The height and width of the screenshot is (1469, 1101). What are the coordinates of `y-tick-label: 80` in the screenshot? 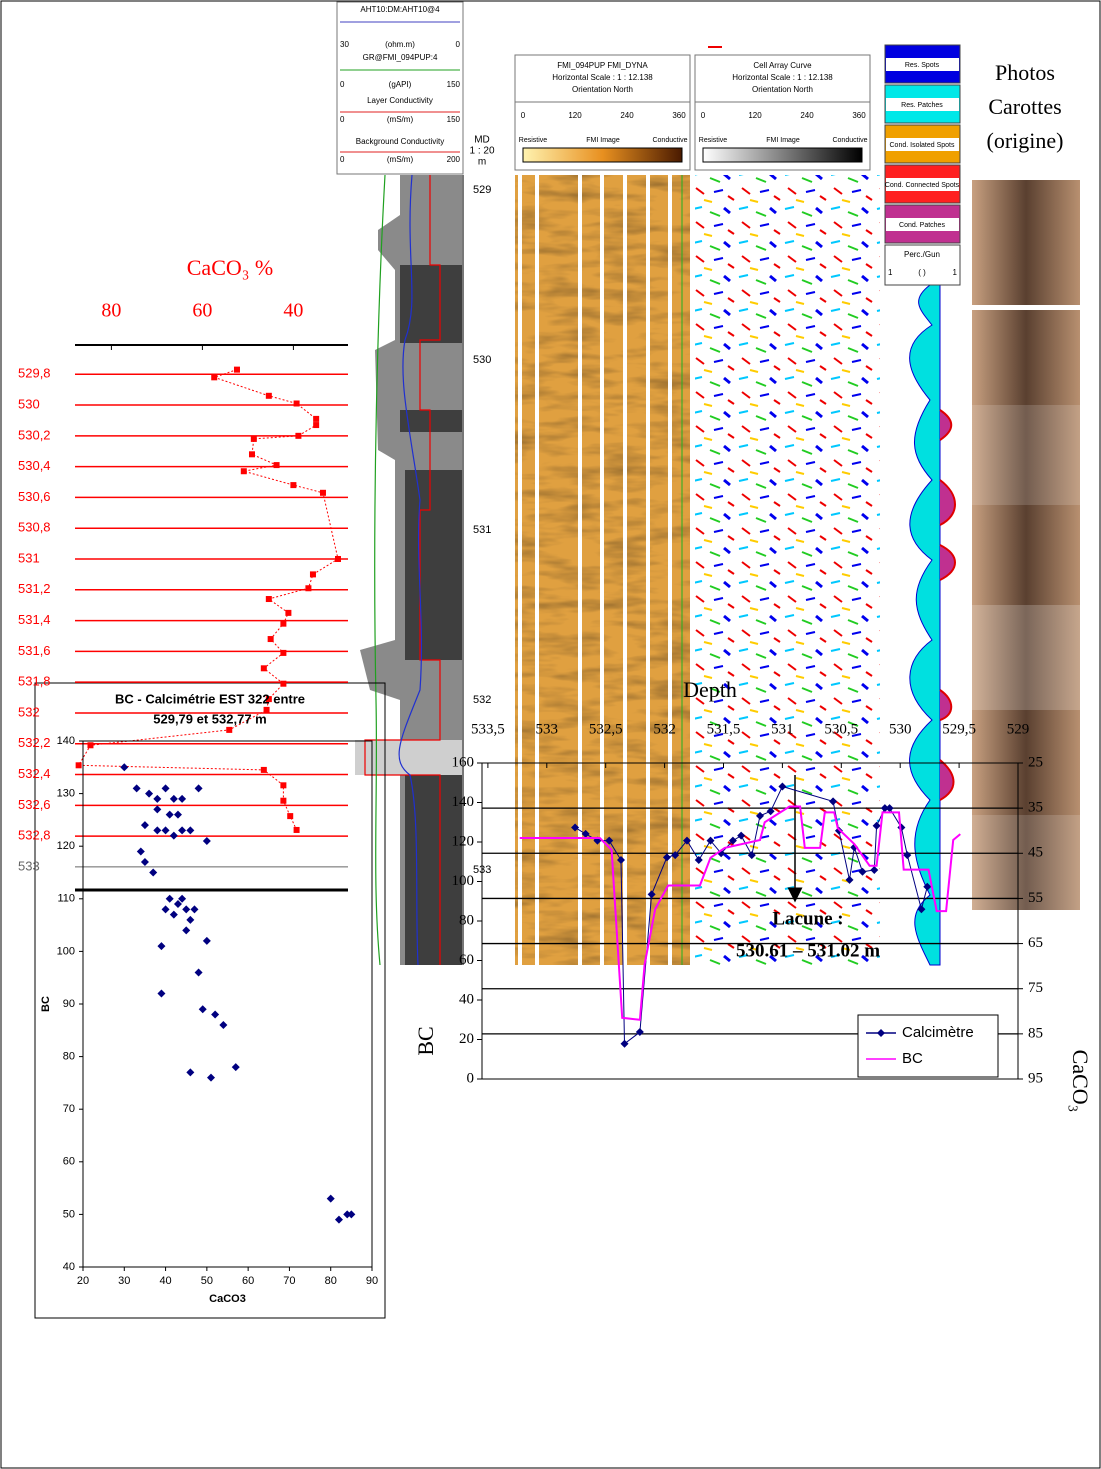 It's located at (69, 1057).